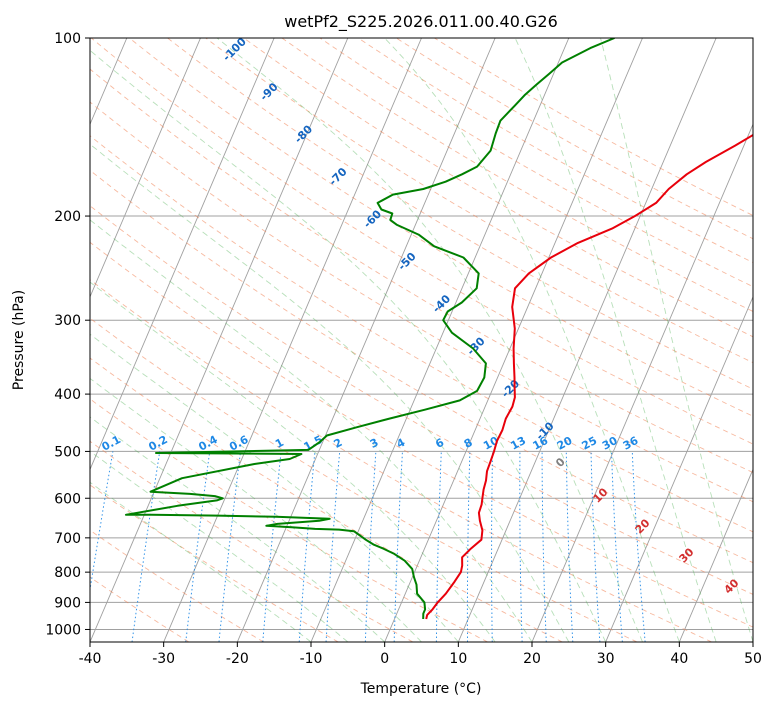  I want to click on mixing-ratio-label: 8, so click(468, 443).